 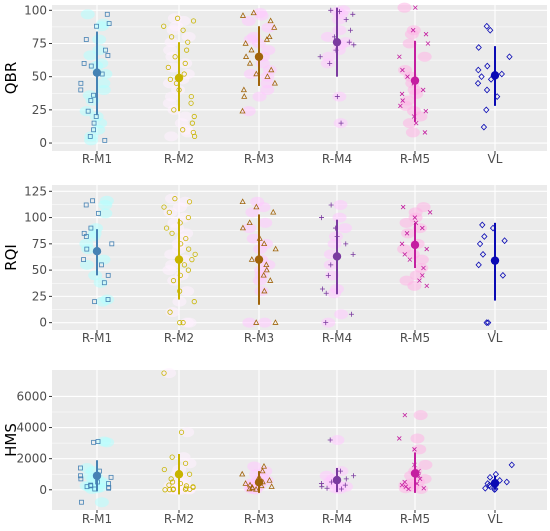 I want to click on y-tick-label: 2000, so click(x=31, y=459).